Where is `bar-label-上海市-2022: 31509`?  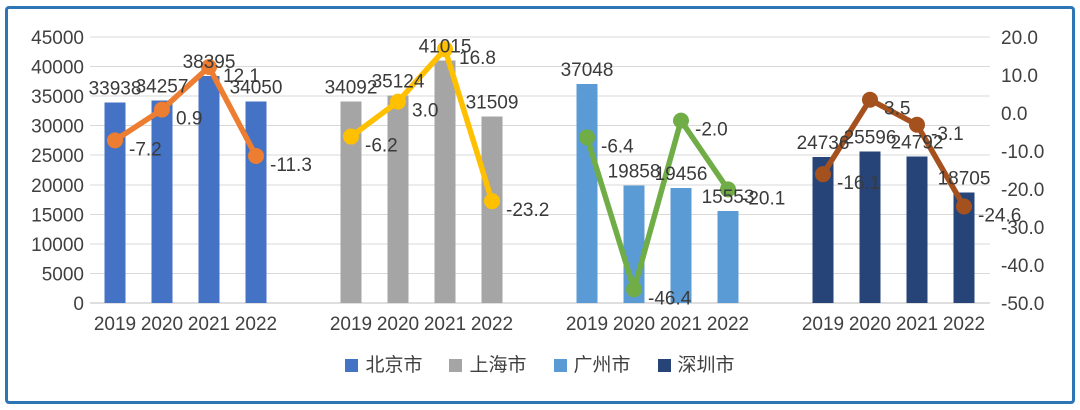 bar-label-上海市-2022: 31509 is located at coordinates (492, 103).